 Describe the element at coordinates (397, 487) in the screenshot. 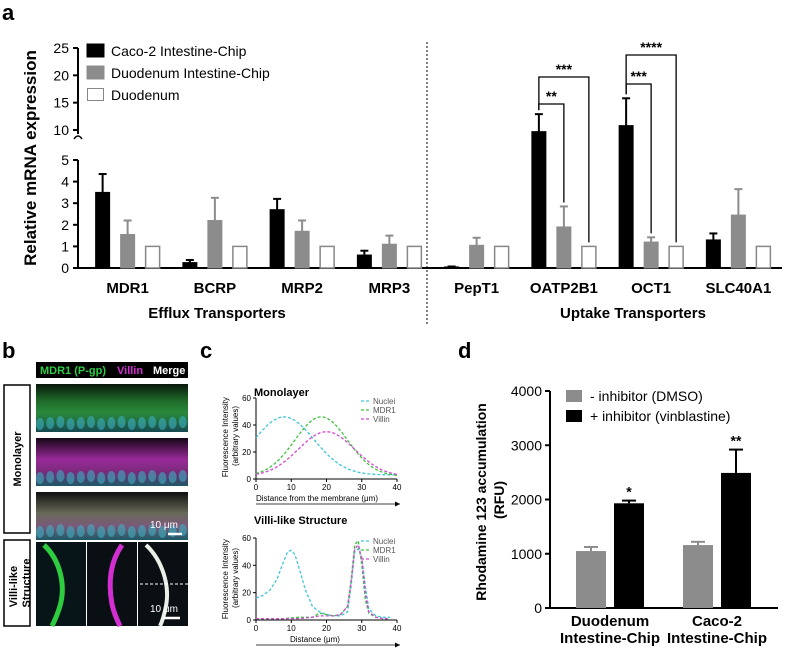

I see `chart-c1-xtick-label: 40` at that location.